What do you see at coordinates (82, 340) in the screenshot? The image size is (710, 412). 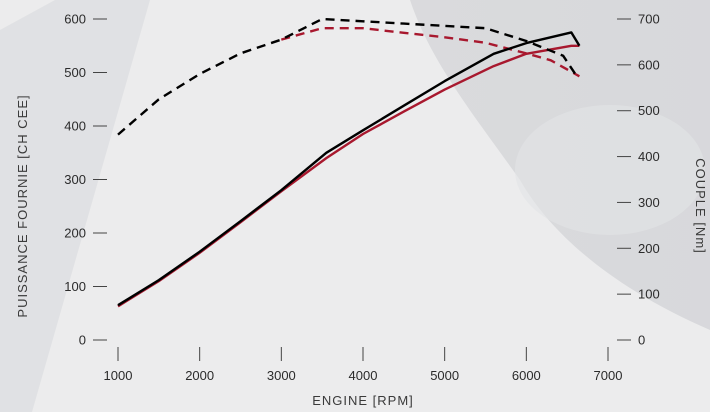 I see `left-tick-label: 0` at bounding box center [82, 340].